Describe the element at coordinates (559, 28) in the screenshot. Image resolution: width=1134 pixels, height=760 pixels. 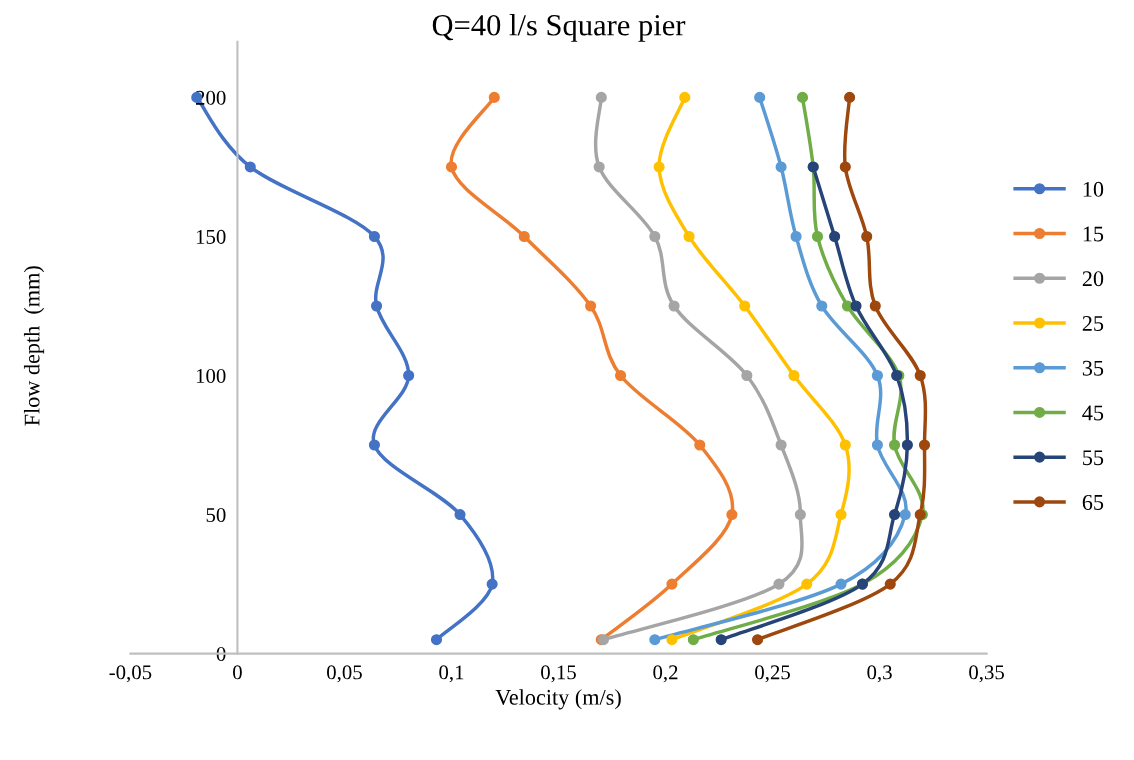
I see `chart-title: Q=40 l/s Square pier` at that location.